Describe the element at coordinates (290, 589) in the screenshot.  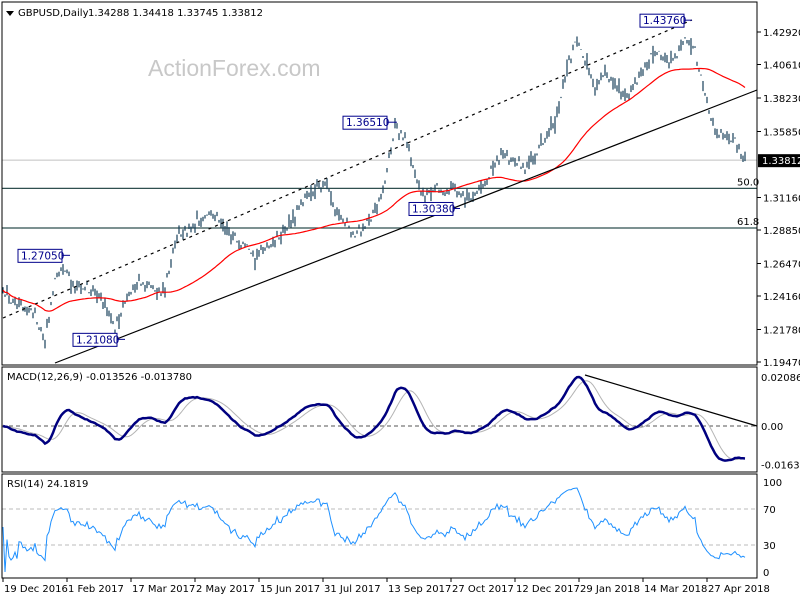
I see `date-axis-label: 15 Jun 2017` at that location.